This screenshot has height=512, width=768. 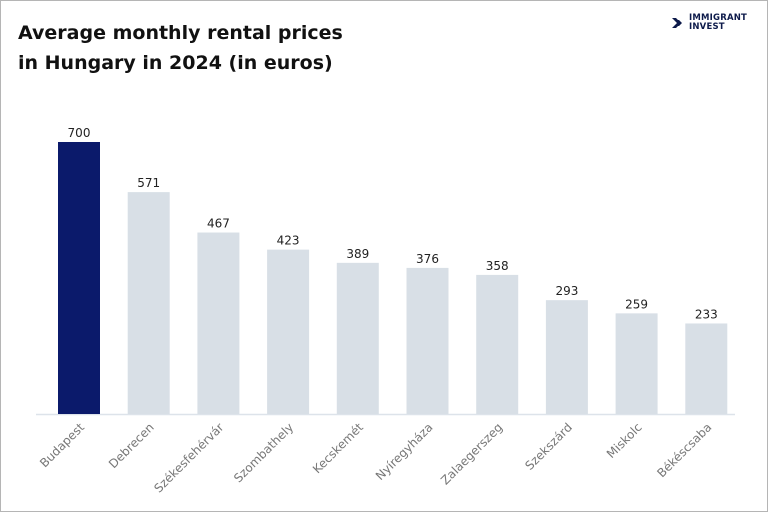 What do you see at coordinates (188, 457) in the screenshot?
I see `tick-label-2: Székesfehérvár` at bounding box center [188, 457].